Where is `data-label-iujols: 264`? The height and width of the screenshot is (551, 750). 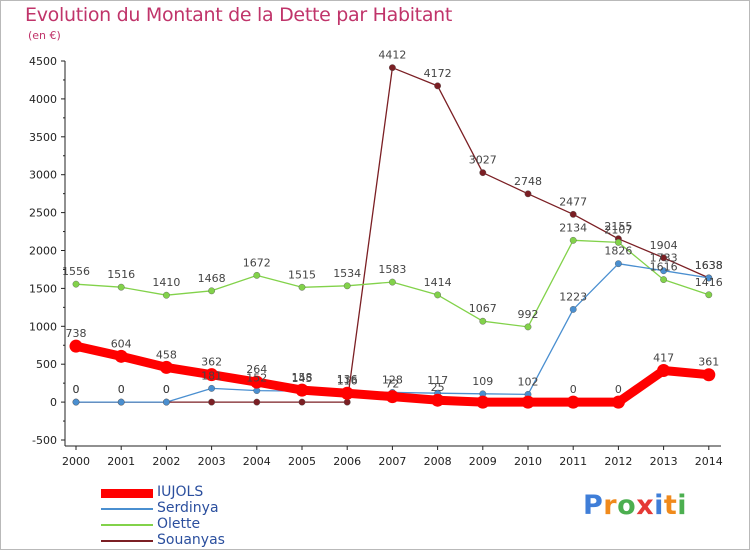
data-label-iujols: 264 is located at coordinates (256, 369).